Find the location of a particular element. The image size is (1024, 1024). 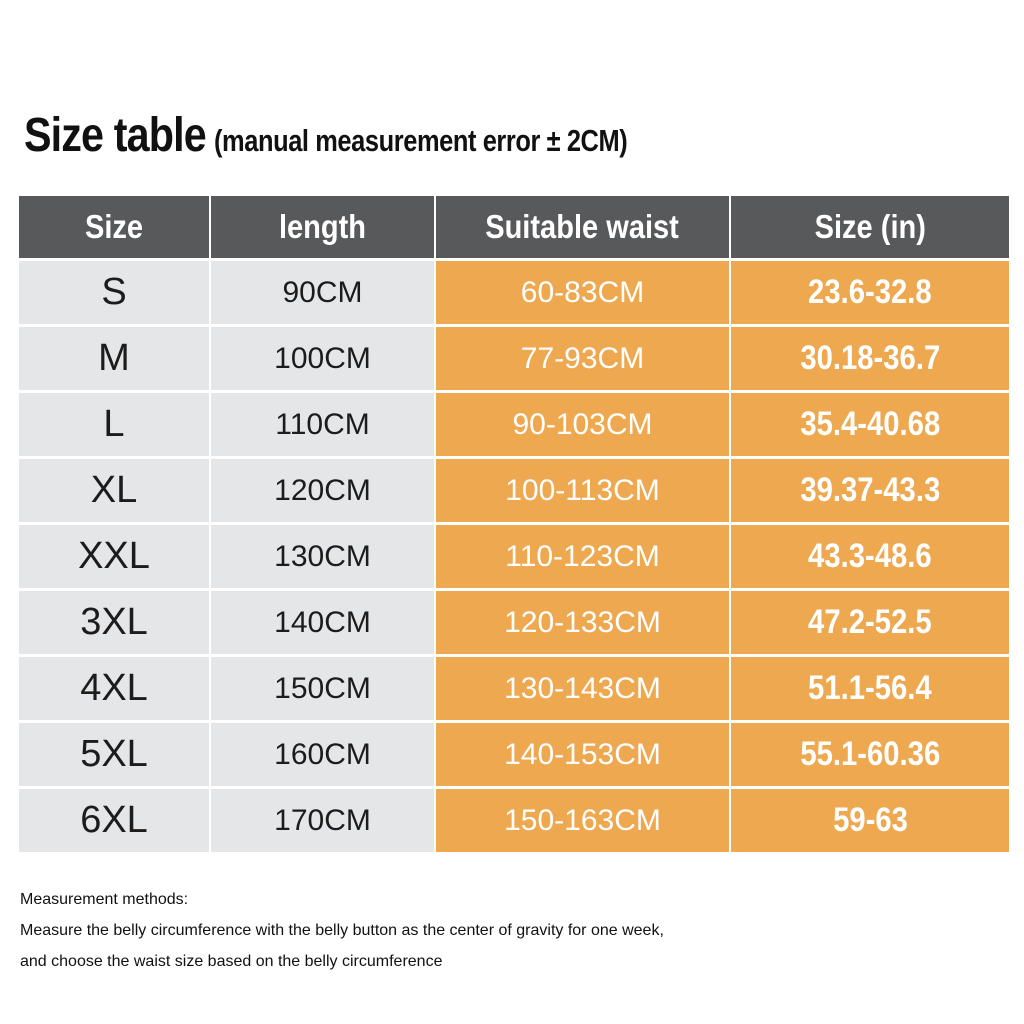

table-row: 3XL 140CM 120-133CM 47.2-52.5 is located at coordinates (514, 623).